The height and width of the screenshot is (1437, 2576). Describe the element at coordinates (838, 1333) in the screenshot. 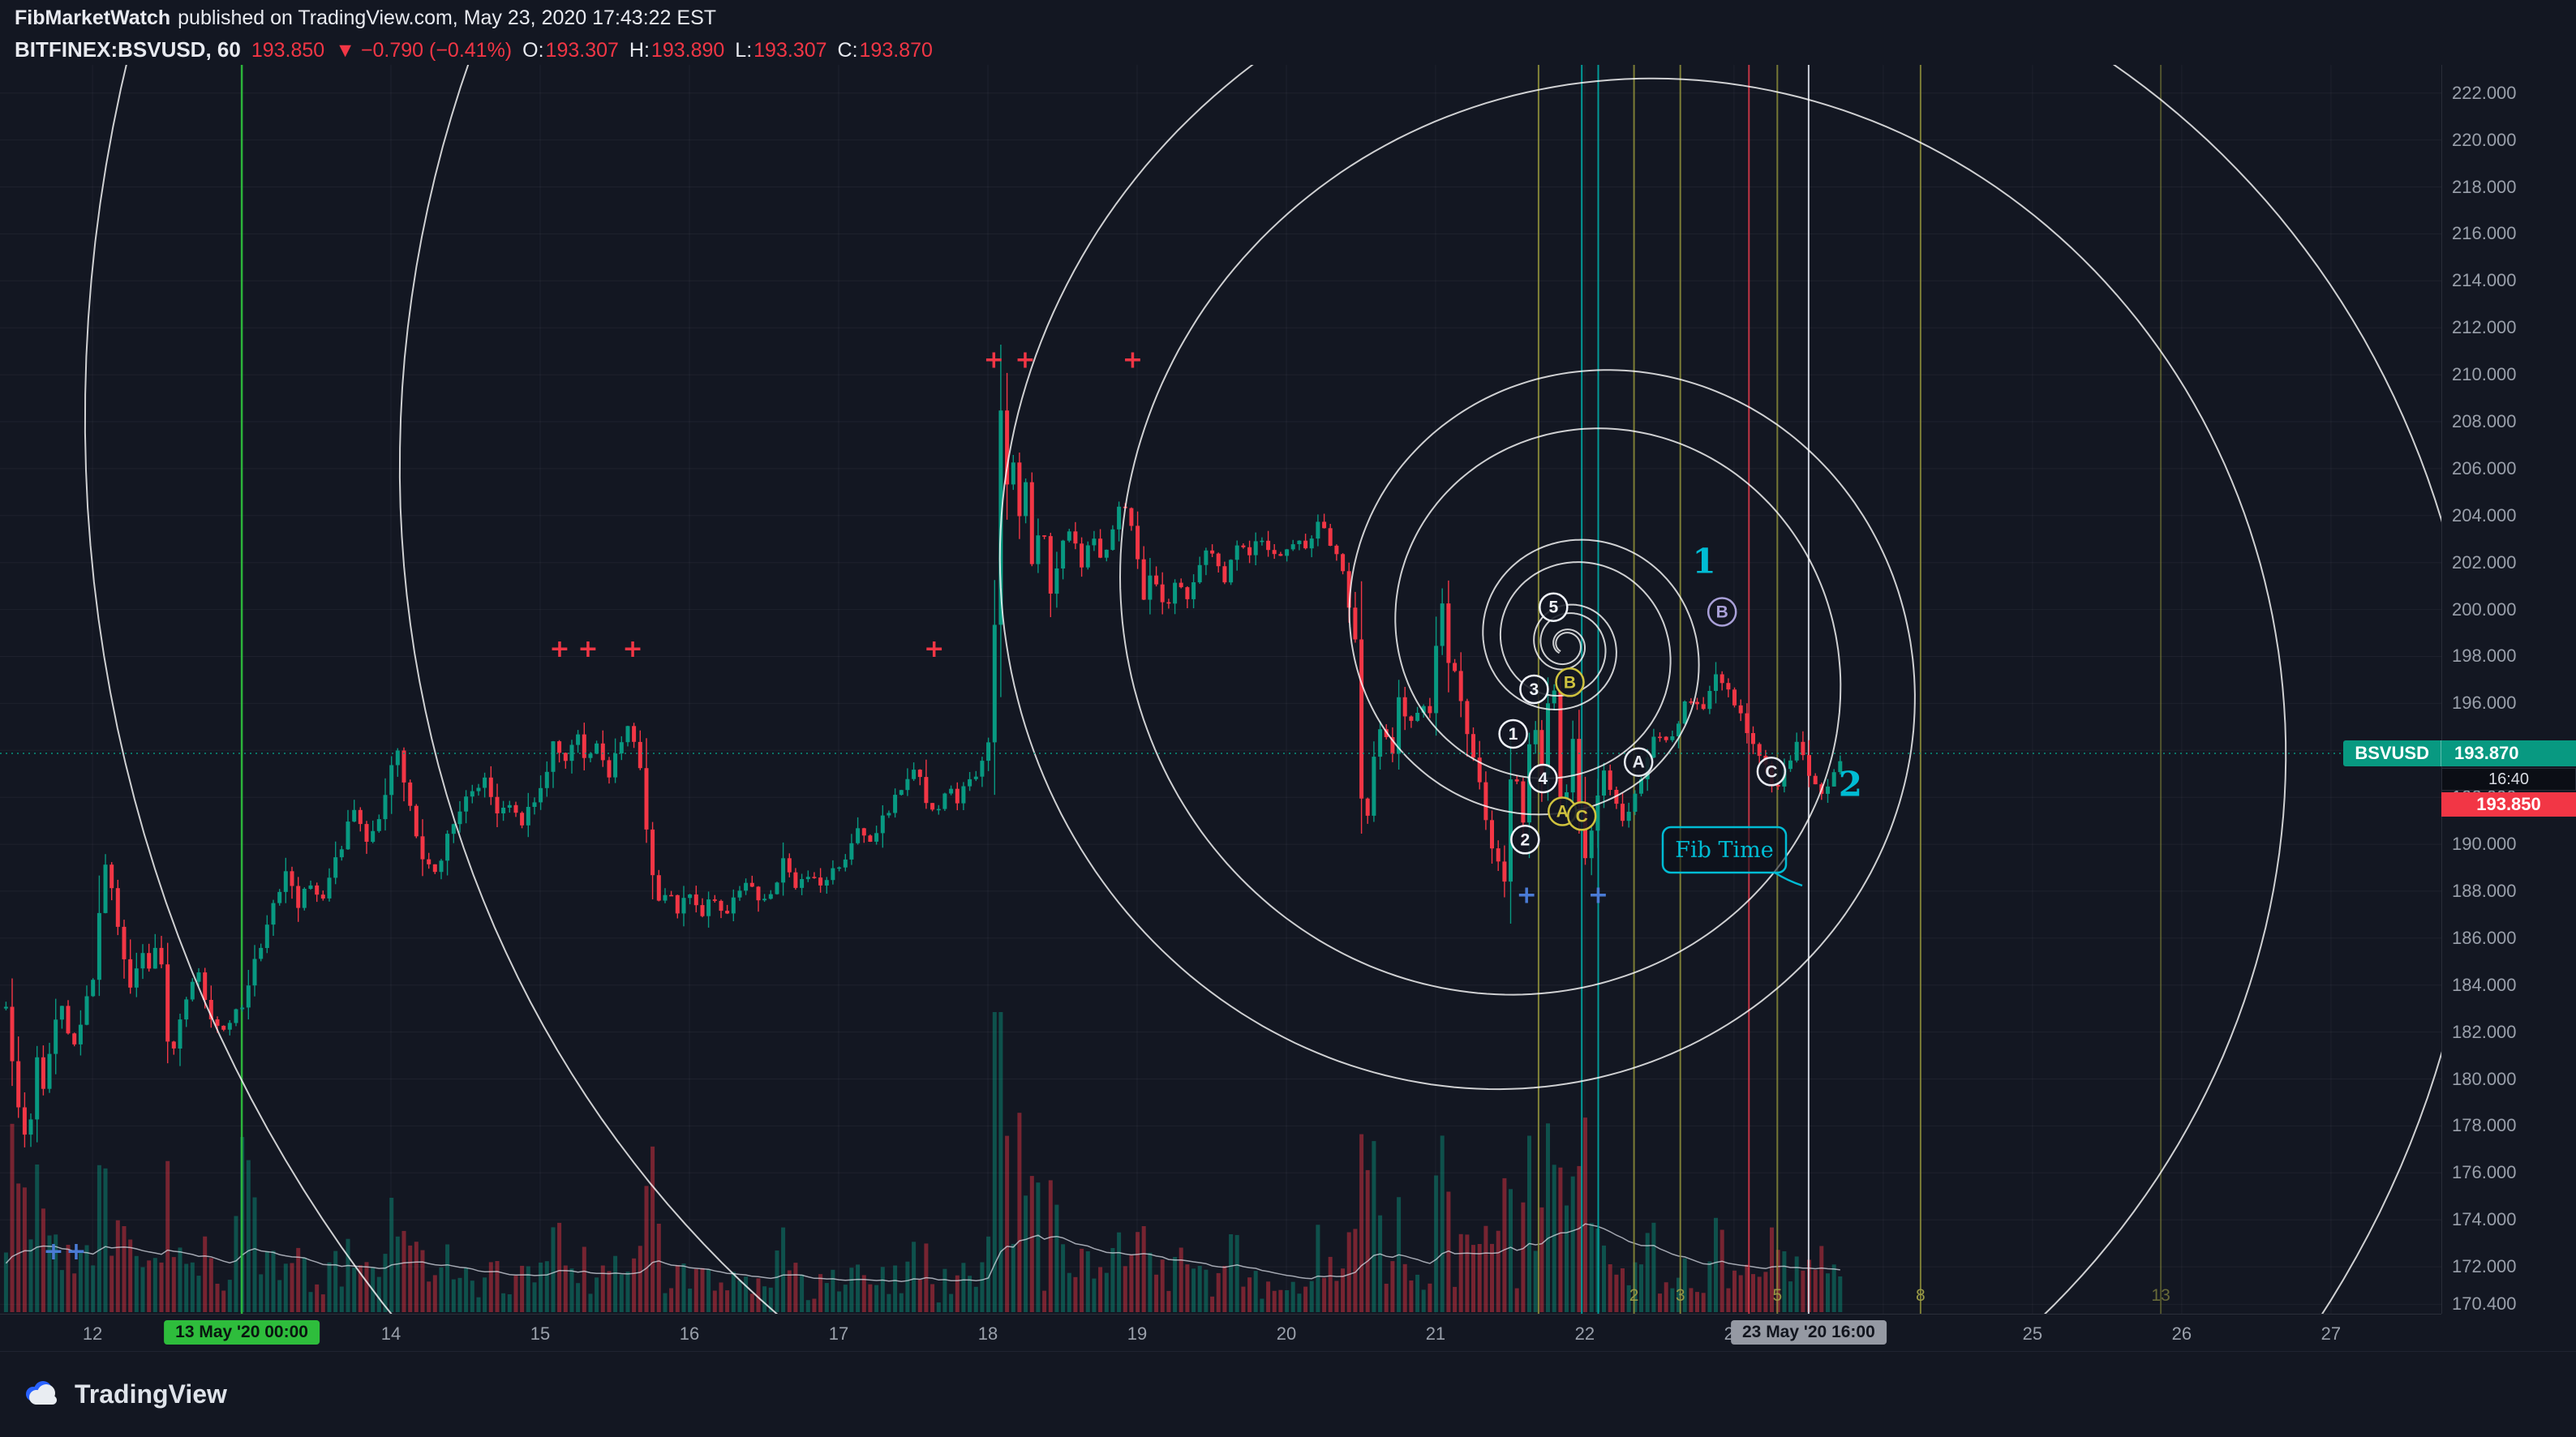

I see `time-tick-label: 17` at that location.